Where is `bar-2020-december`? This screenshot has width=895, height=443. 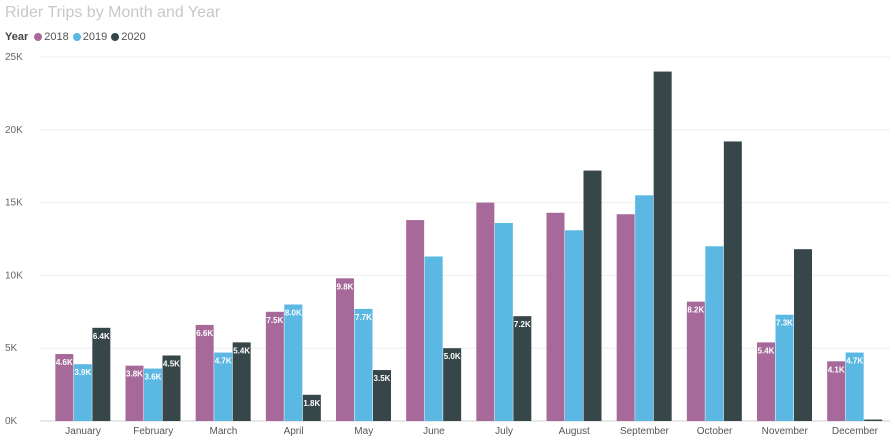 bar-2020-december is located at coordinates (873, 420).